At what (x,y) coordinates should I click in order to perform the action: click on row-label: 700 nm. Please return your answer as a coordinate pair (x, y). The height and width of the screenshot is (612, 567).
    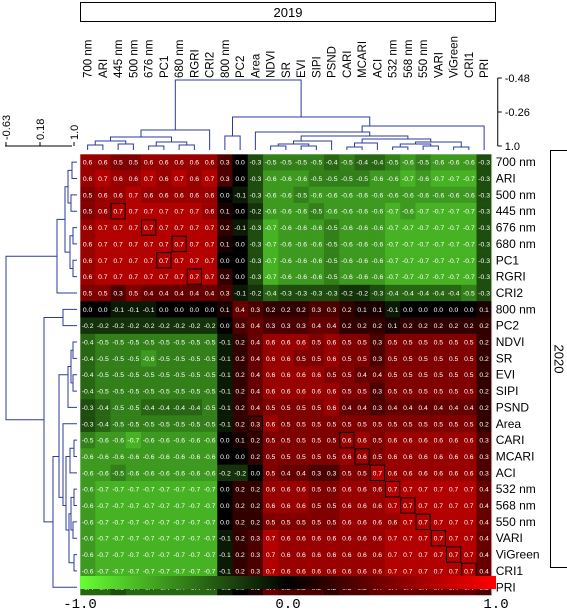
    Looking at the image, I should click on (516, 162).